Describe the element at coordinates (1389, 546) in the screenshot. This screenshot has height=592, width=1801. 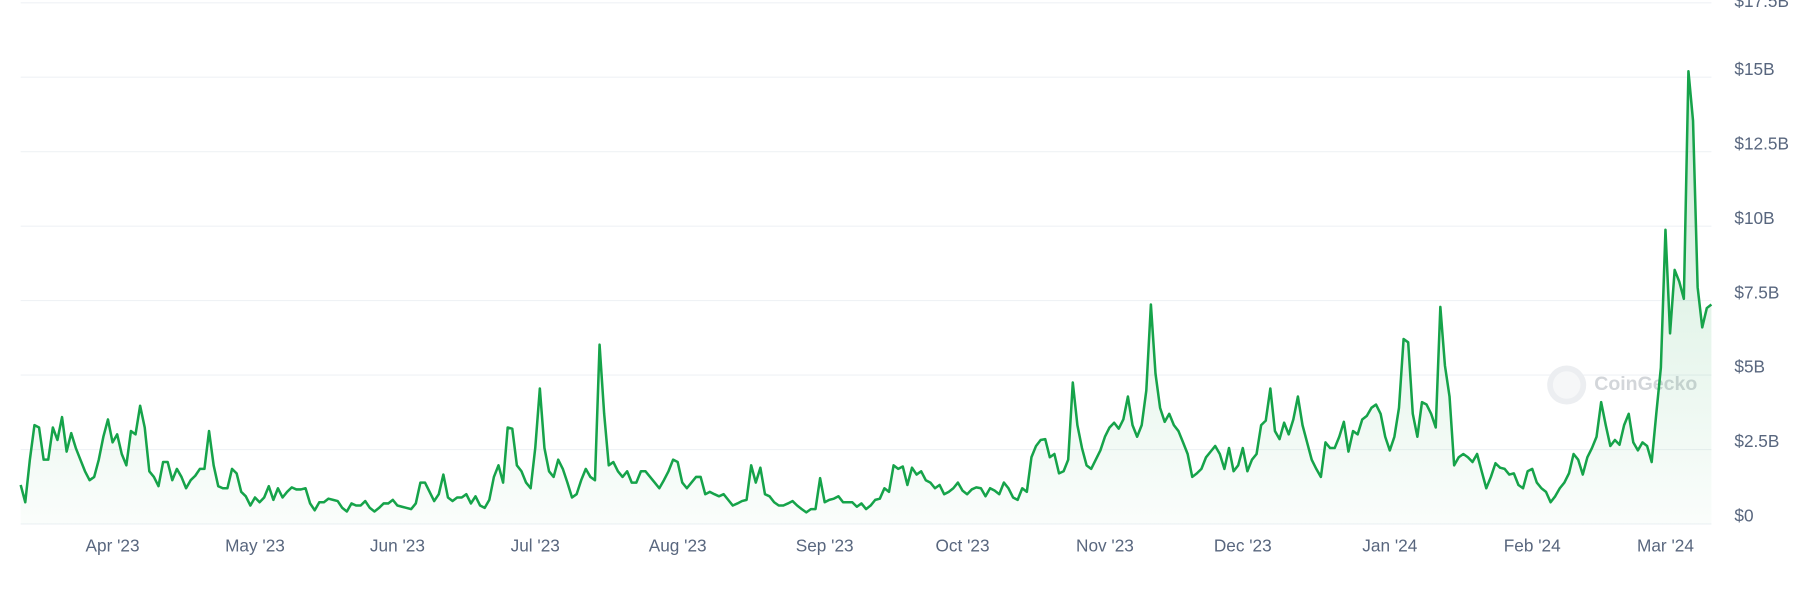
I see `x-tick-label: Jan '24` at that location.